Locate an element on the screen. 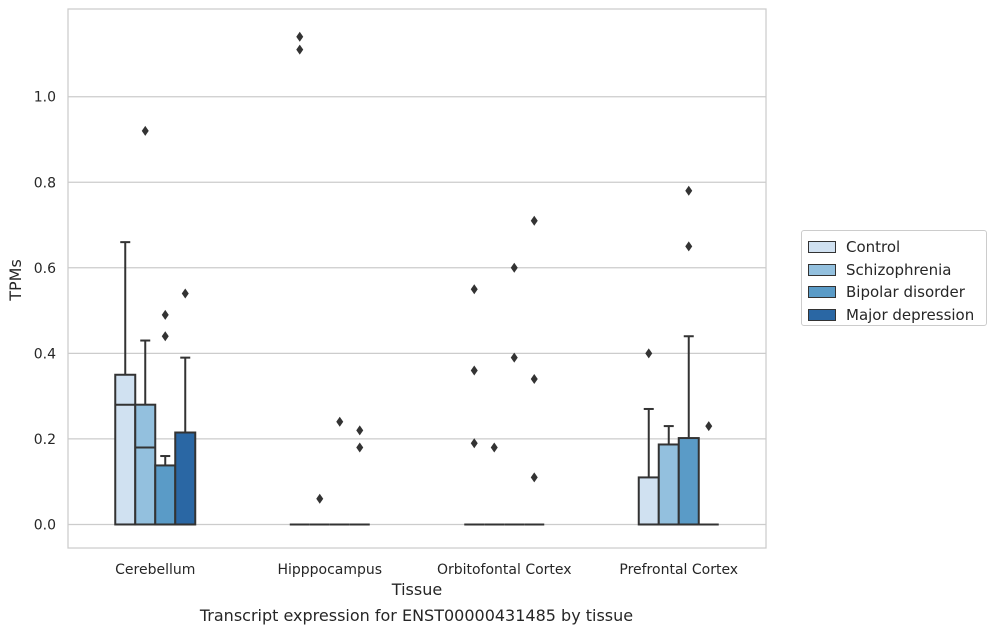 The image size is (997, 634). legend-item-schizophrenia: Schizophrenia is located at coordinates (897, 270).